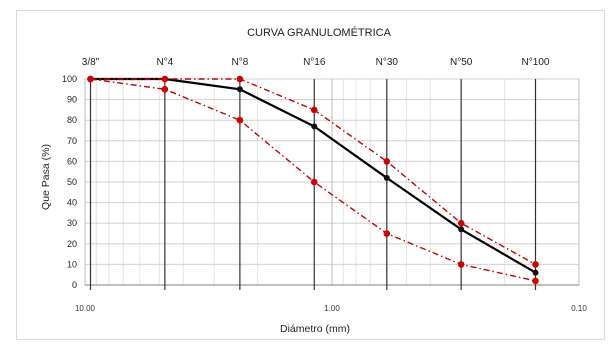  Describe the element at coordinates (72, 264) in the screenshot. I see `y-tick-label: 10` at that location.